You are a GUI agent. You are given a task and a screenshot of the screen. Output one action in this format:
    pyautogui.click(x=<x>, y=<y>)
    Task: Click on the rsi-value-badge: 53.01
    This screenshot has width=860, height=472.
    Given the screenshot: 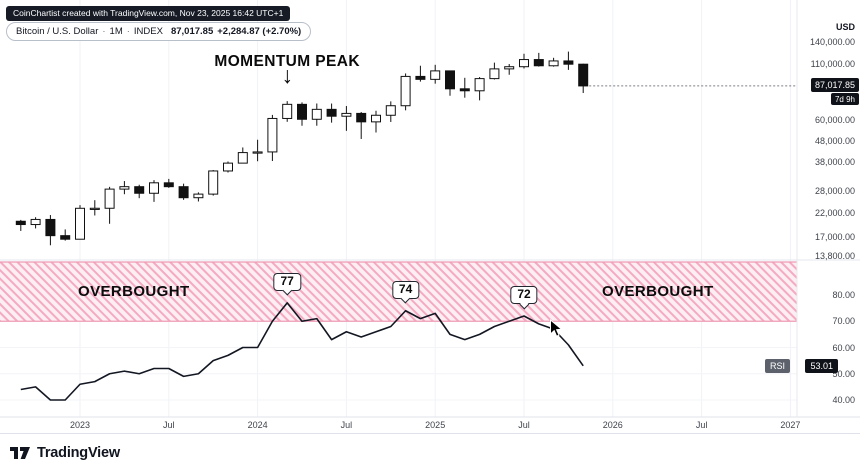 What is the action you would take?
    pyautogui.click(x=821, y=366)
    